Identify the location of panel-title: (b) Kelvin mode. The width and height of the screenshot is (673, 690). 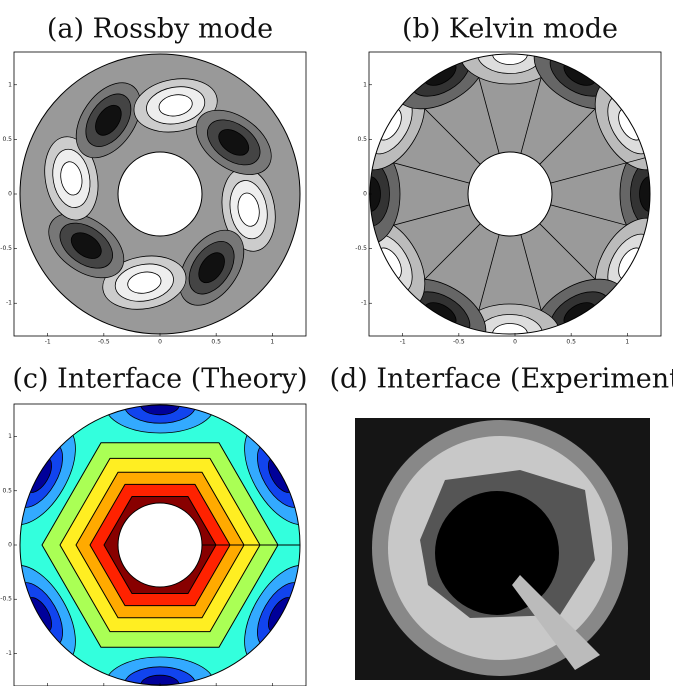
(510, 29).